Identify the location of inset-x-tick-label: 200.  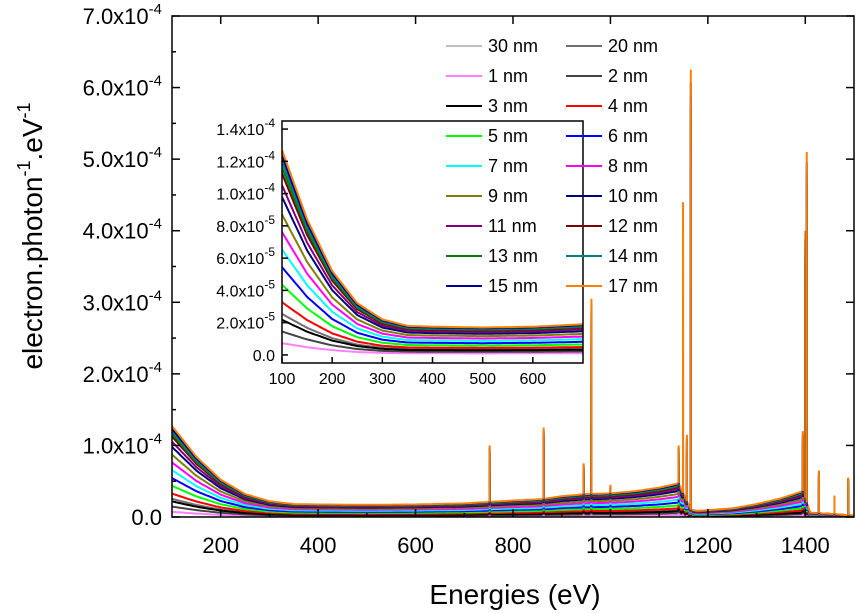
(332, 379).